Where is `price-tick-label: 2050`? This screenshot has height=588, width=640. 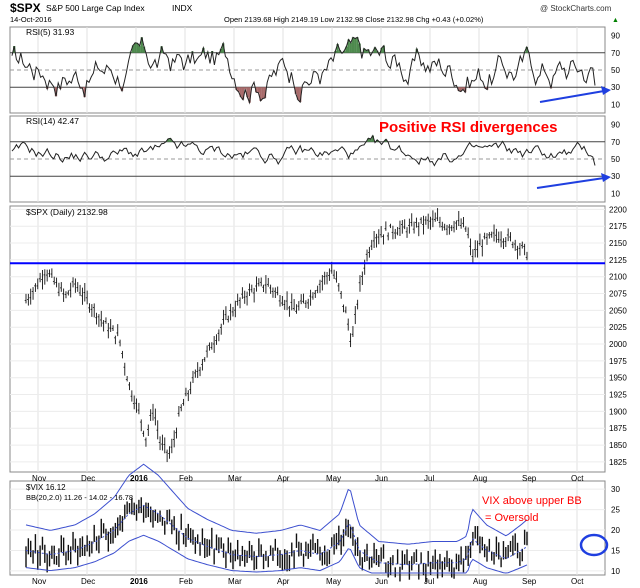 price-tick-label: 2050 is located at coordinates (618, 310).